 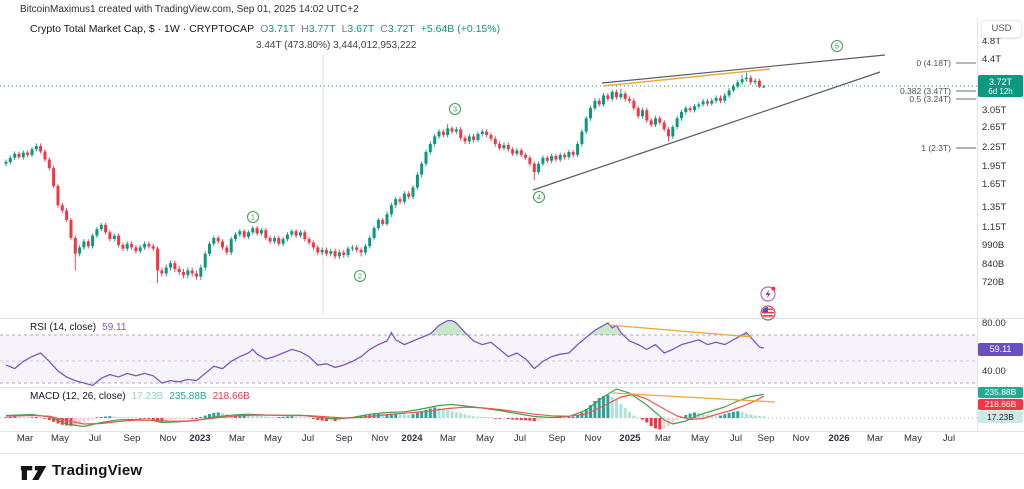 I want to click on svg-text: 3, so click(x=455, y=109).